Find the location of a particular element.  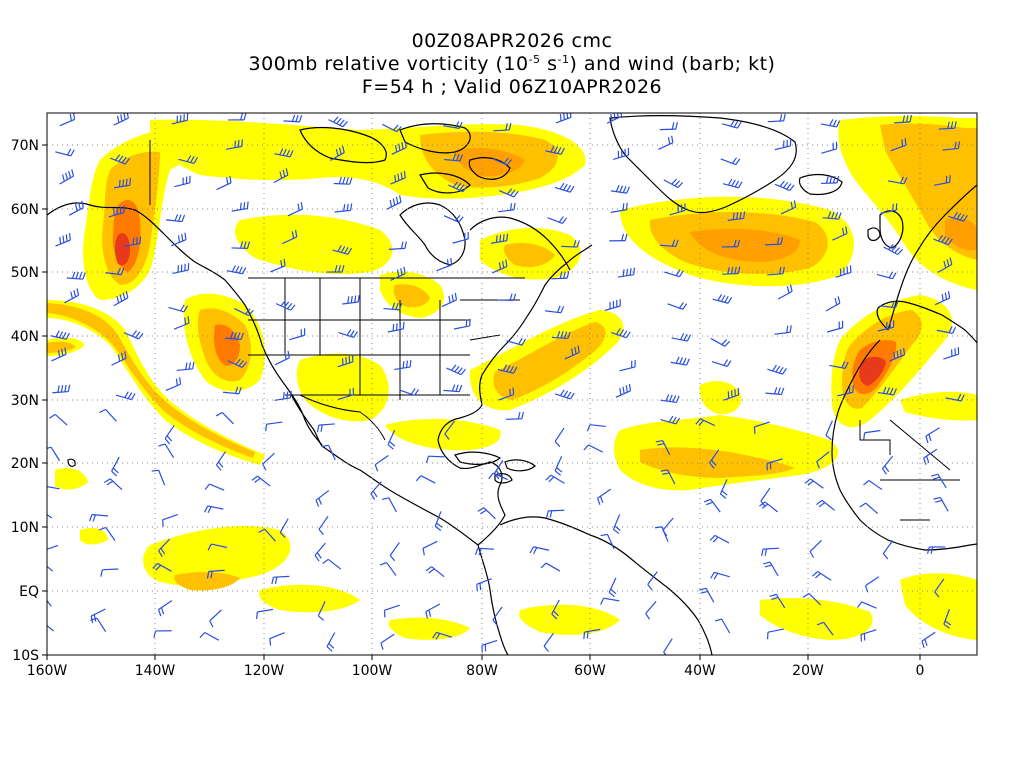

border is located at coordinates (875, 437).